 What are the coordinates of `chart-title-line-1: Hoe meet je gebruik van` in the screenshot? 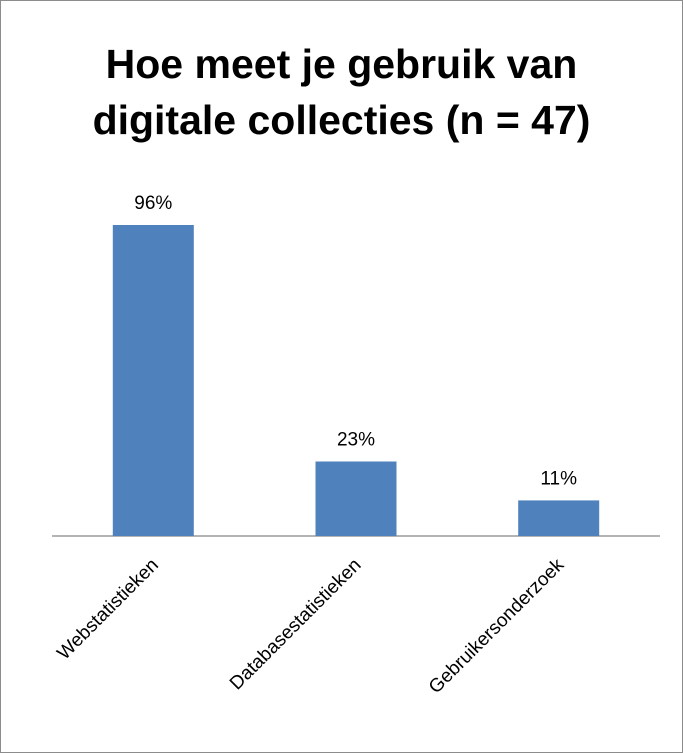 It's located at (341, 64).